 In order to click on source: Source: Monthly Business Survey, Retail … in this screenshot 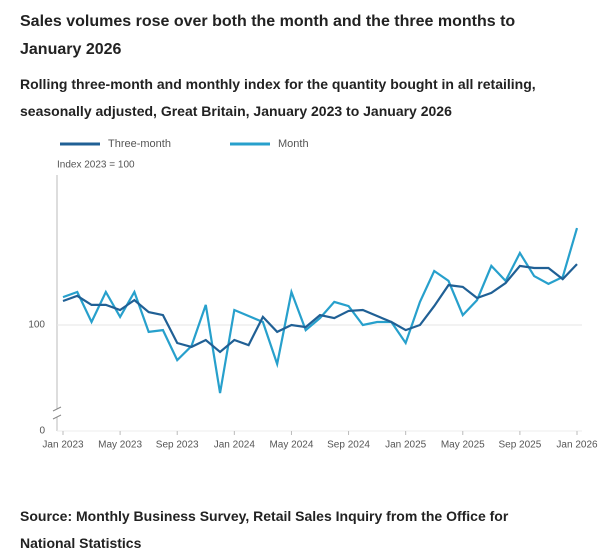, I will do `click(264, 529)`.